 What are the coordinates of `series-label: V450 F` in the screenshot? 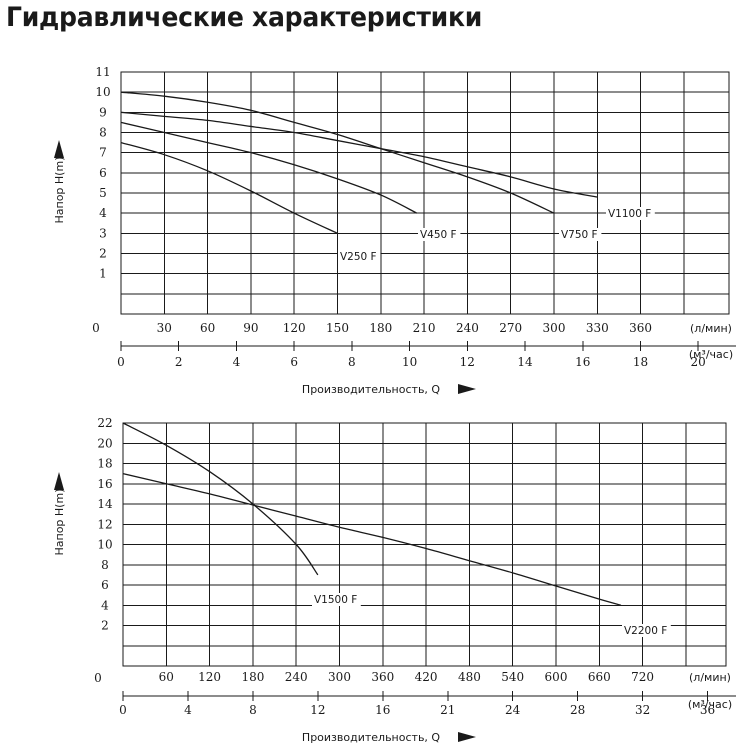 It's located at (438, 235).